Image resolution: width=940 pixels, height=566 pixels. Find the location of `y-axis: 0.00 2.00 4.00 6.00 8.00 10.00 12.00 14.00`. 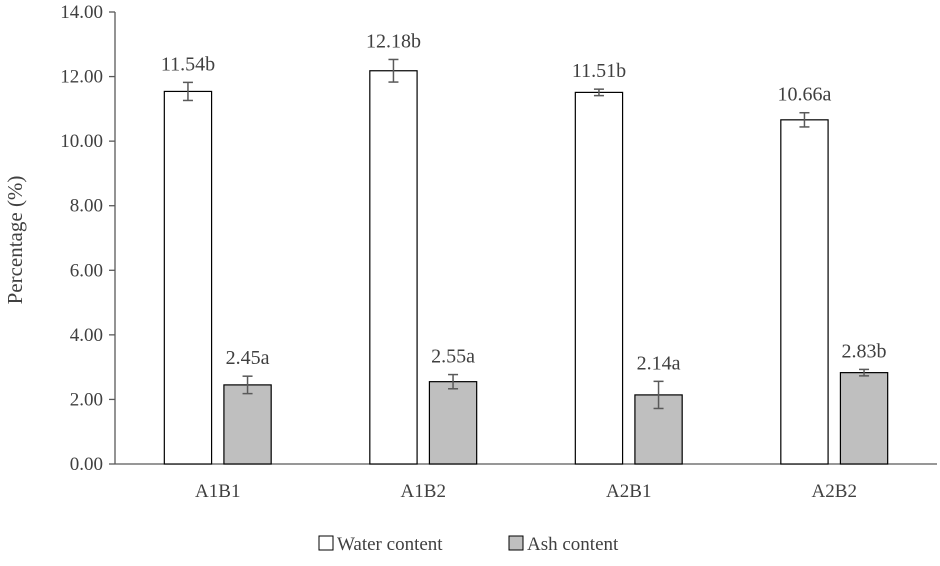

y-axis: 0.00 2.00 4.00 6.00 8.00 10.00 12.00 14.00 is located at coordinates (88, 238).